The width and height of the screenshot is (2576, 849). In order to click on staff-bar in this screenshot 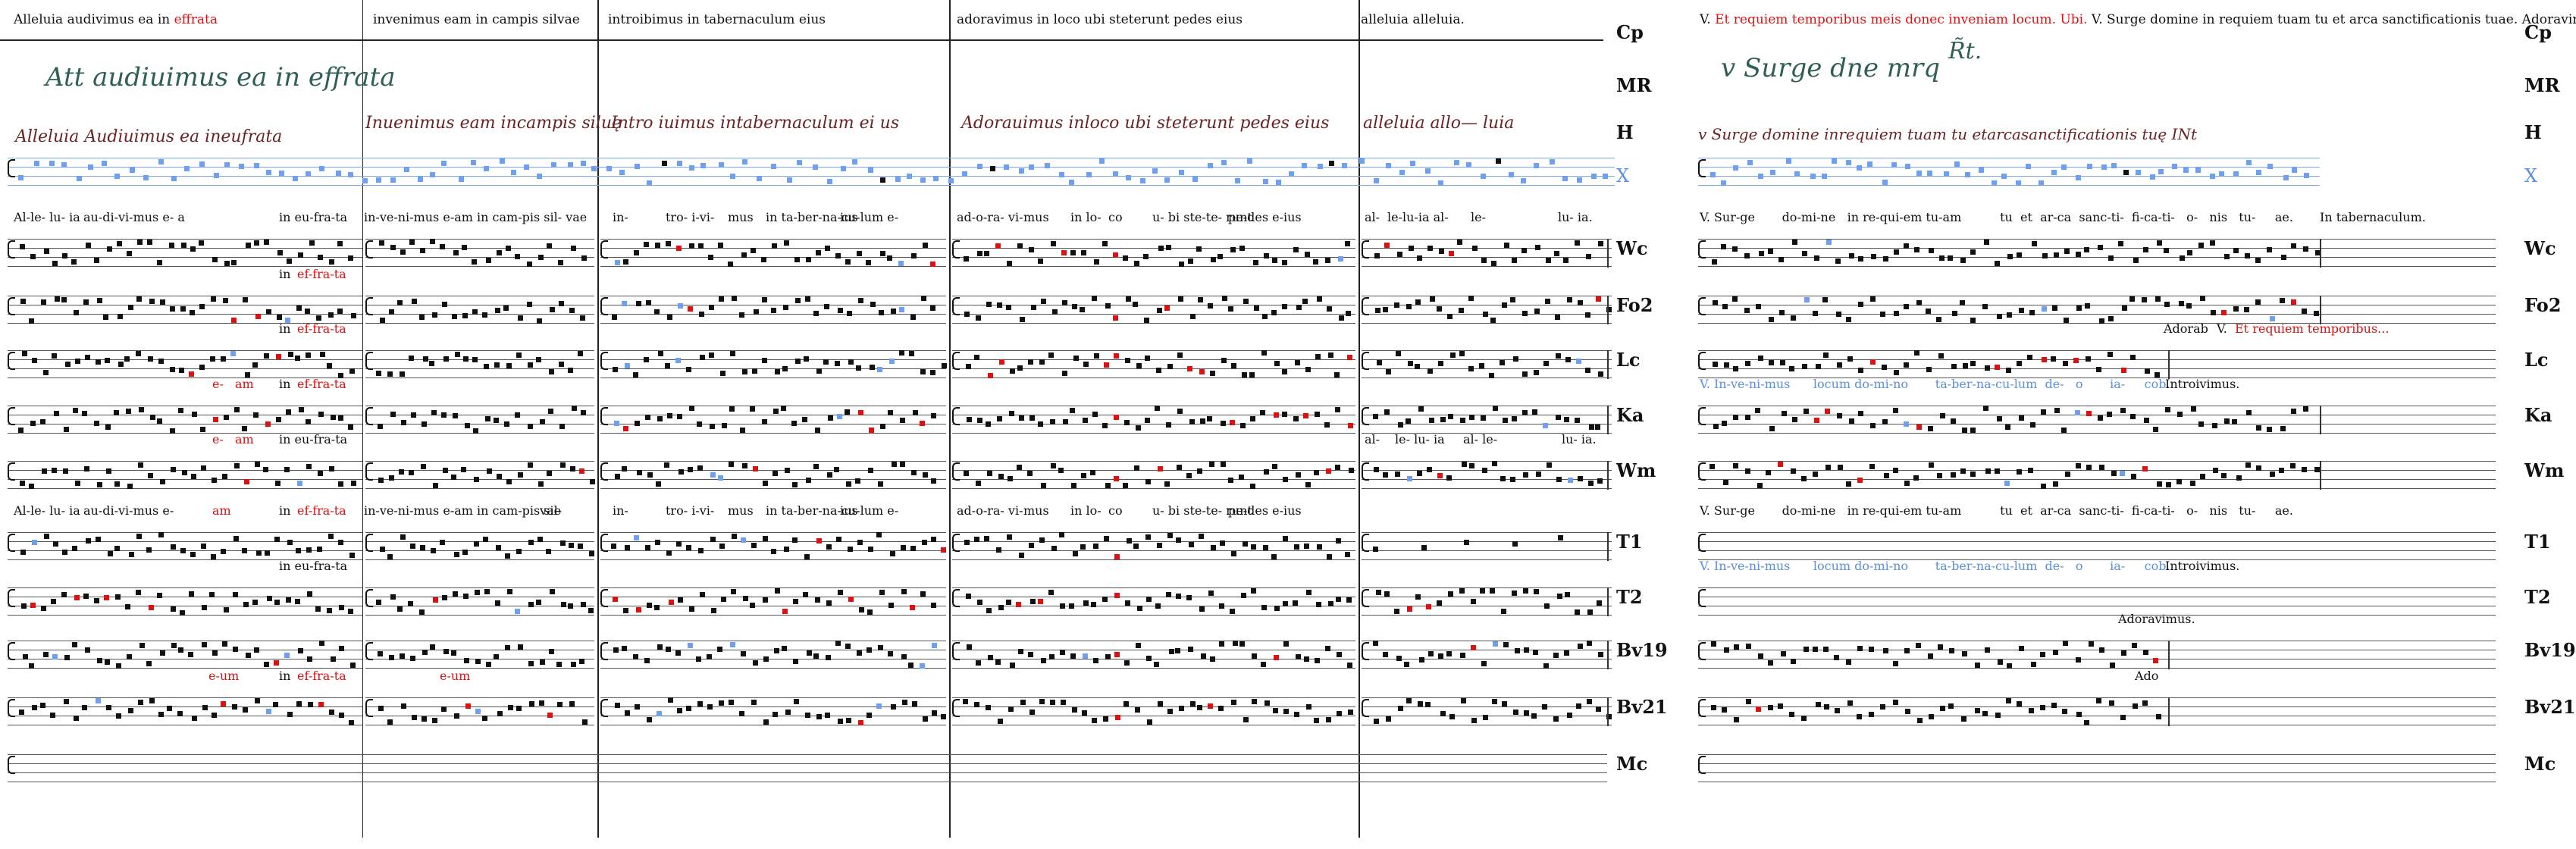, I will do `click(2320, 420)`.